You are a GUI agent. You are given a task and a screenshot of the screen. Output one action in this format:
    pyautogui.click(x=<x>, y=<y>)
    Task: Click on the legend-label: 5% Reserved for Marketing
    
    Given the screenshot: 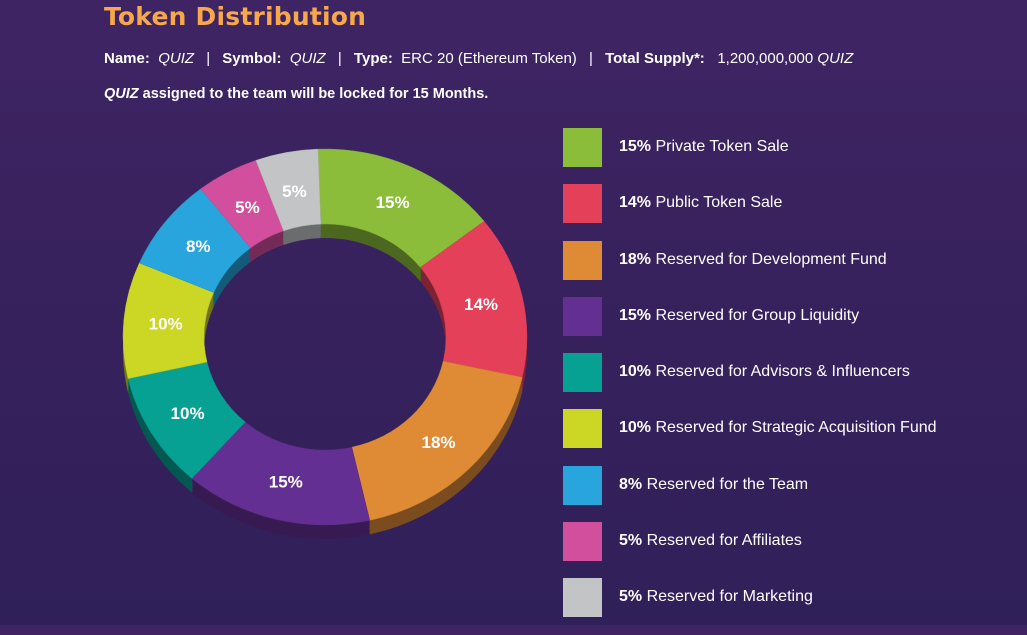 What is the action you would take?
    pyautogui.click(x=716, y=597)
    